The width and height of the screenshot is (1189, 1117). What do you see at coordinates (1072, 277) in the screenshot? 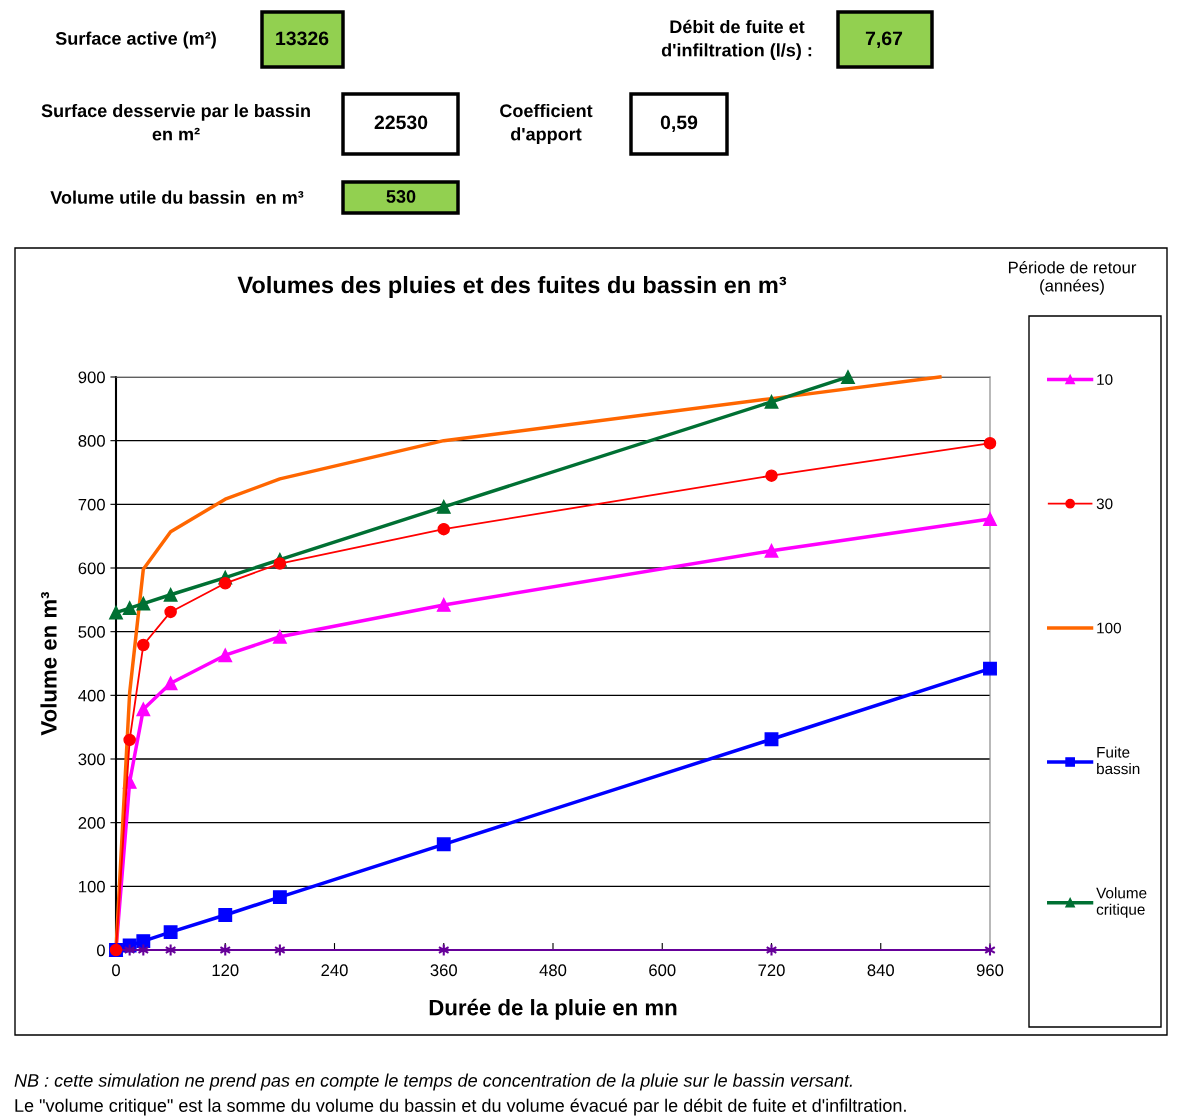
I see `legend-title: Période de retour (années)` at bounding box center [1072, 277].